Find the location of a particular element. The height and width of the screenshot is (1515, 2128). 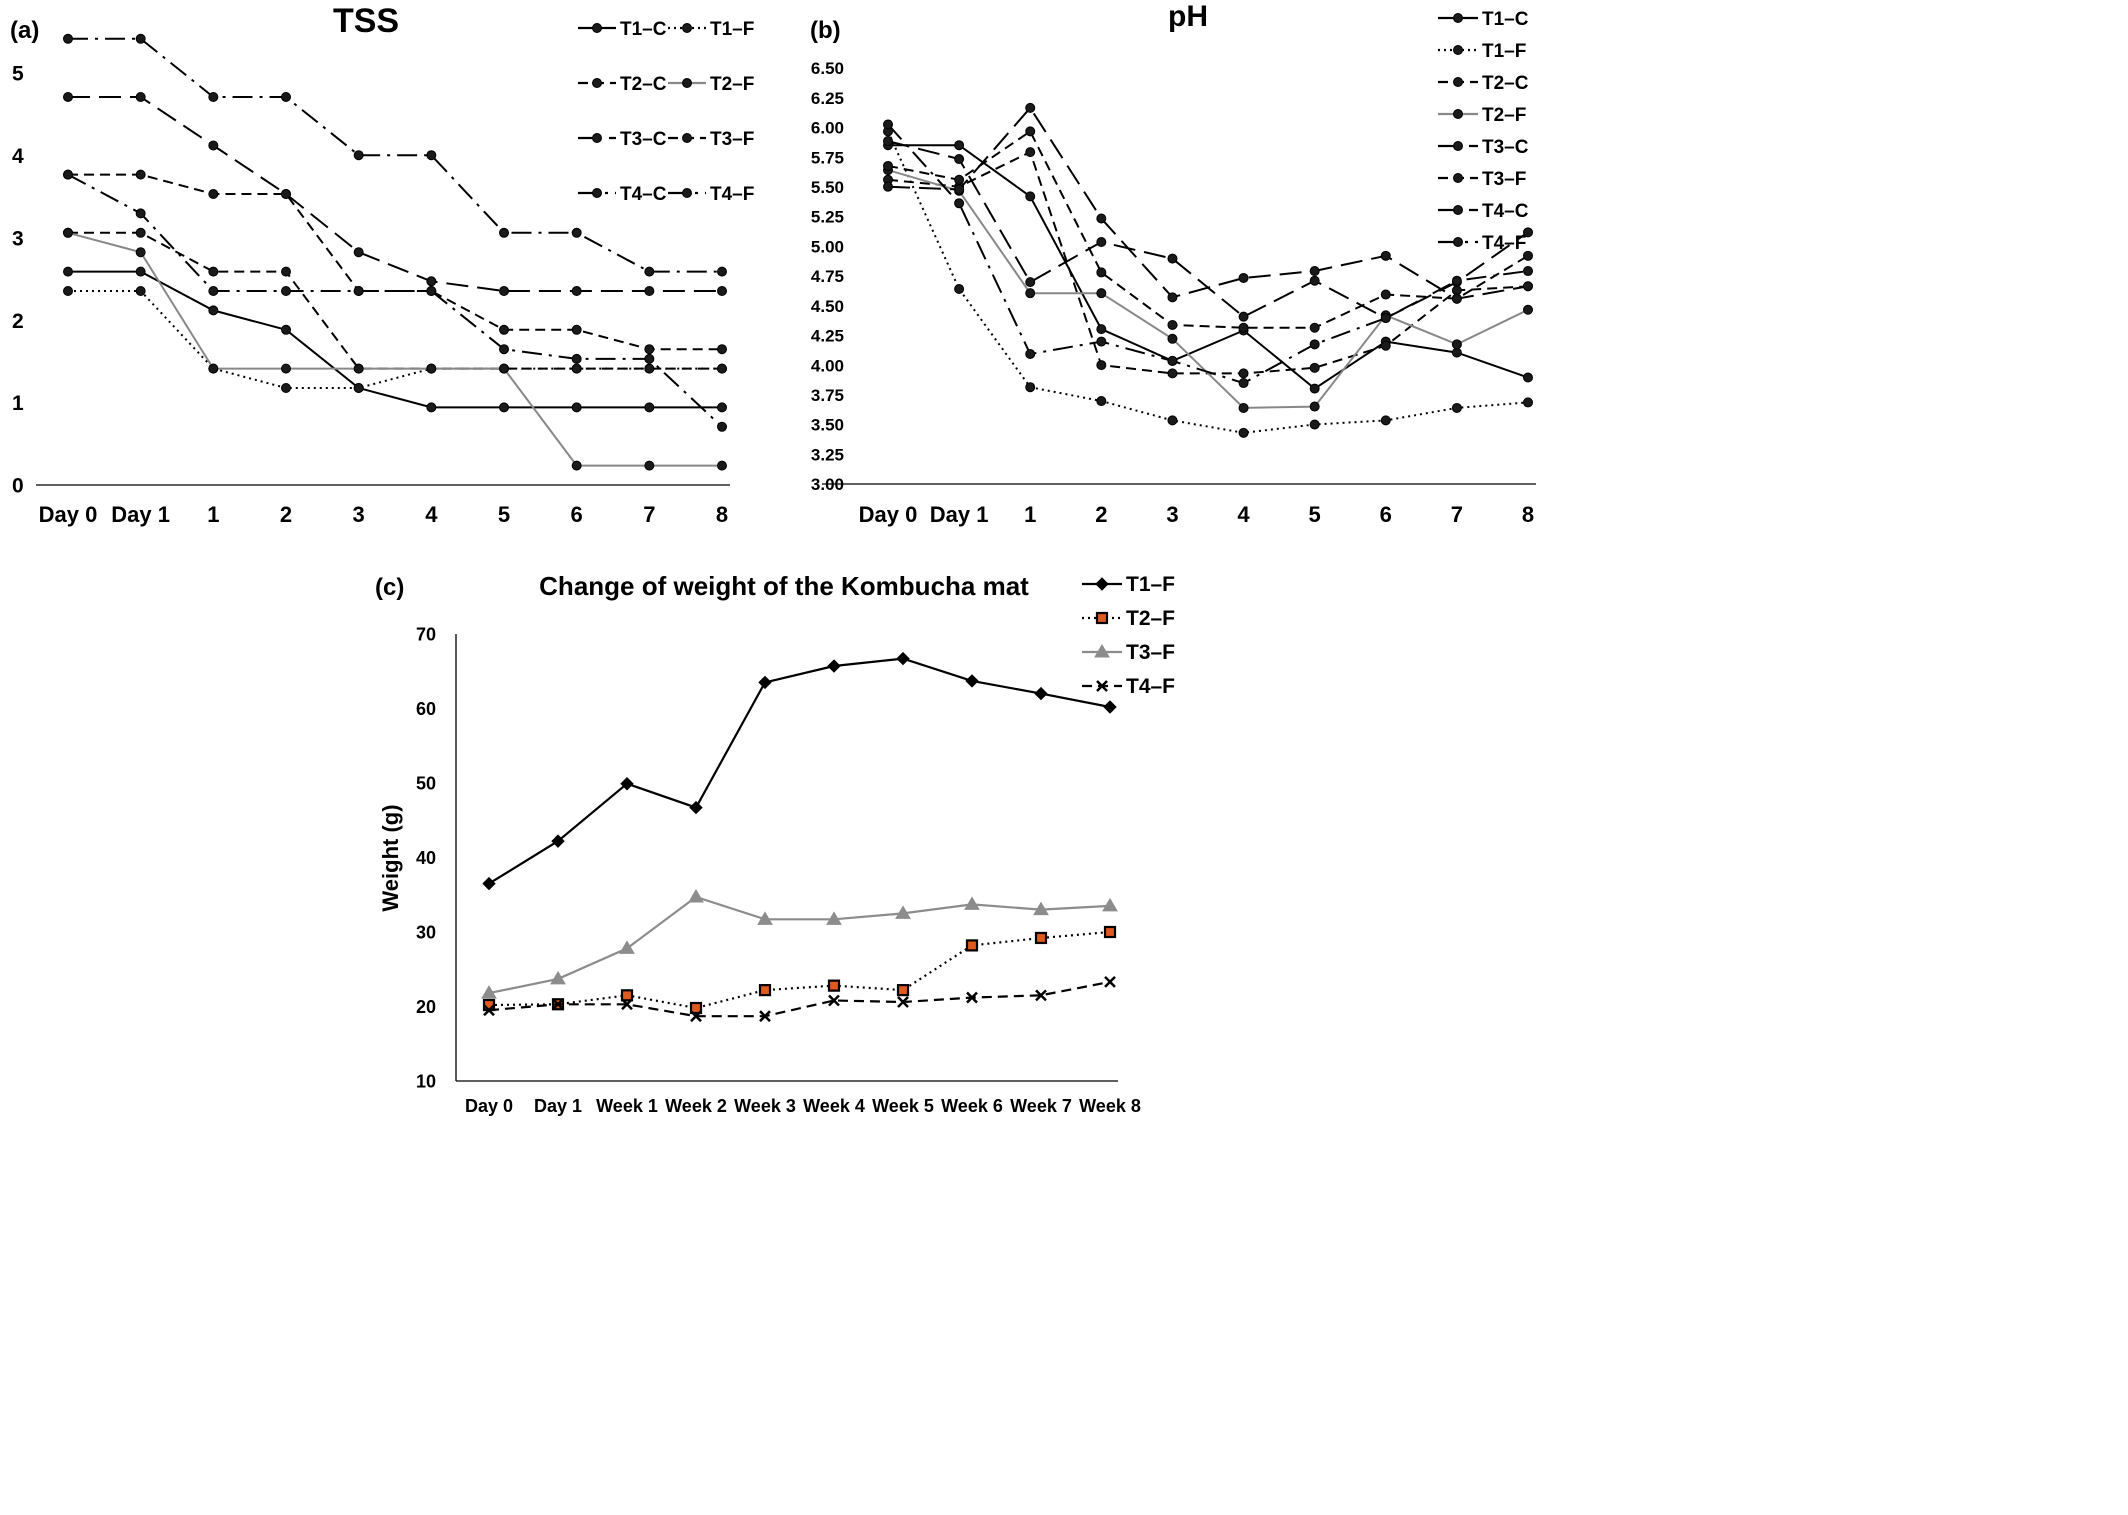

x-tick-label: Week 6 is located at coordinates (972, 1106).